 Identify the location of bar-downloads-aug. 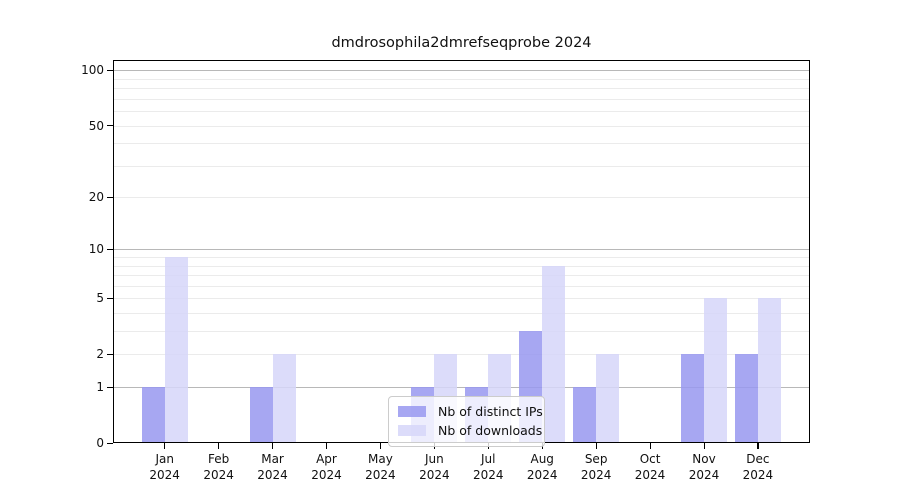
(554, 354).